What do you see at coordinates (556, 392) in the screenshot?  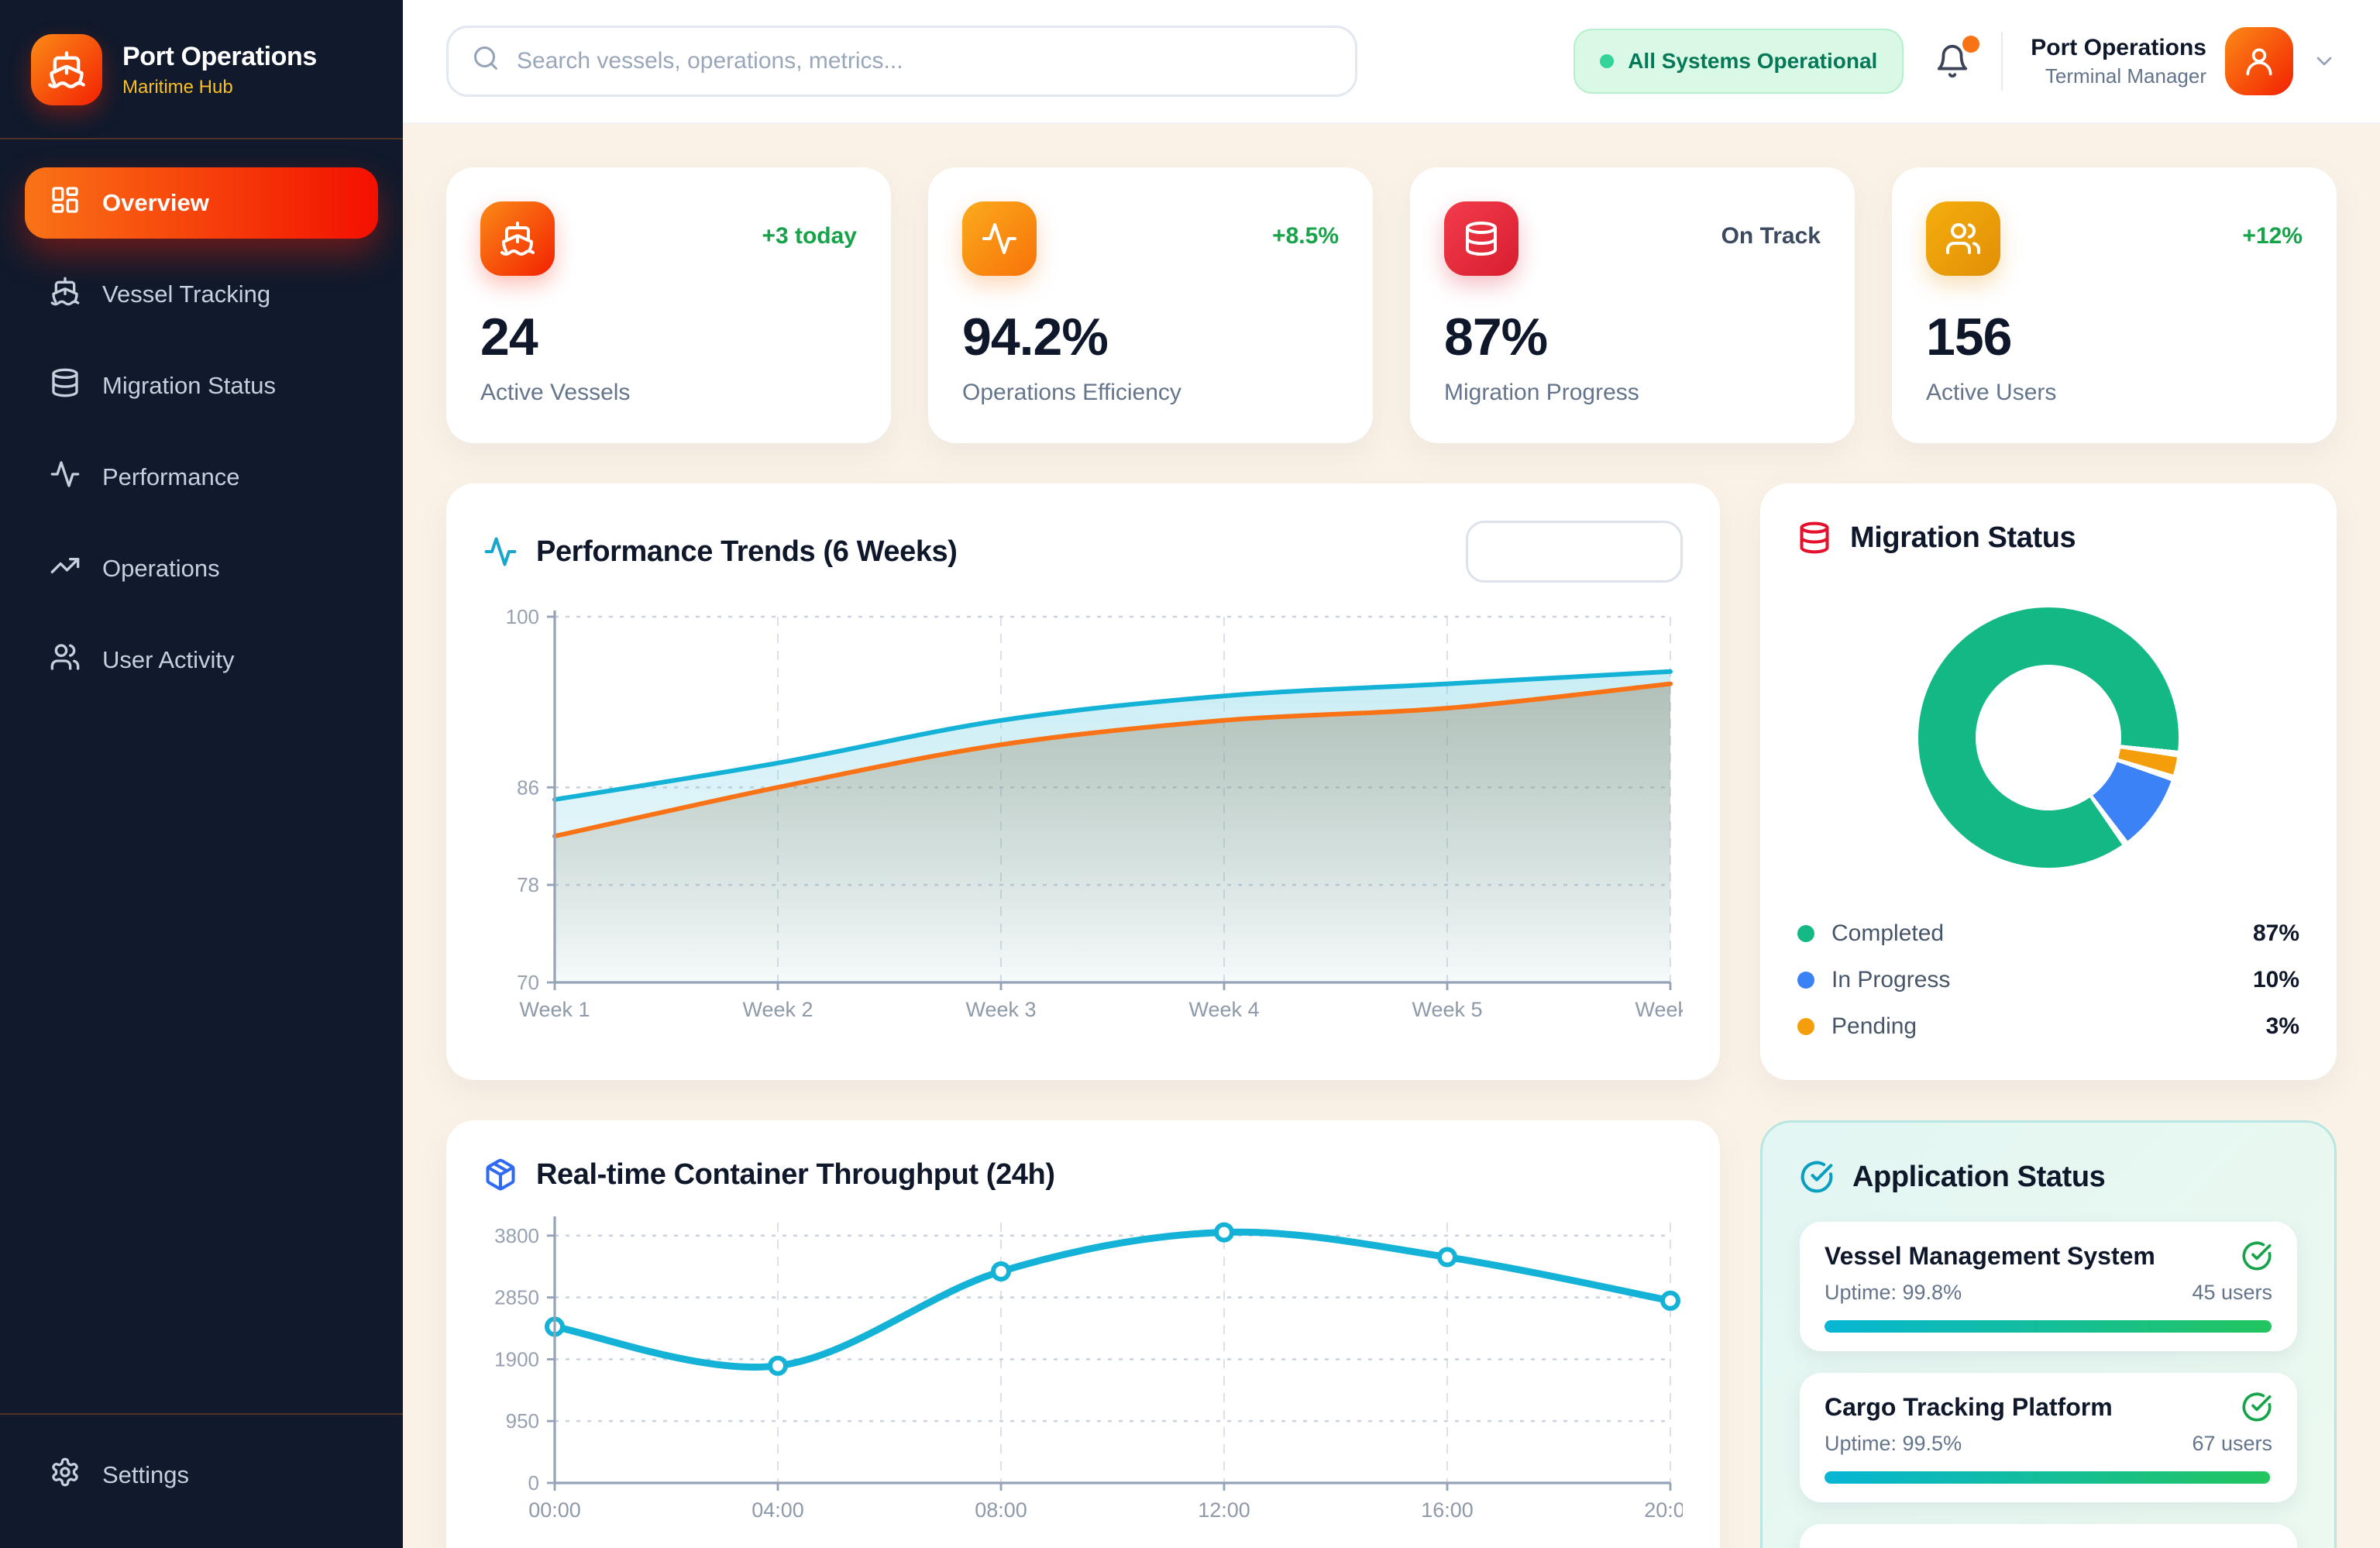 I see `stat-label: Active Vessels` at bounding box center [556, 392].